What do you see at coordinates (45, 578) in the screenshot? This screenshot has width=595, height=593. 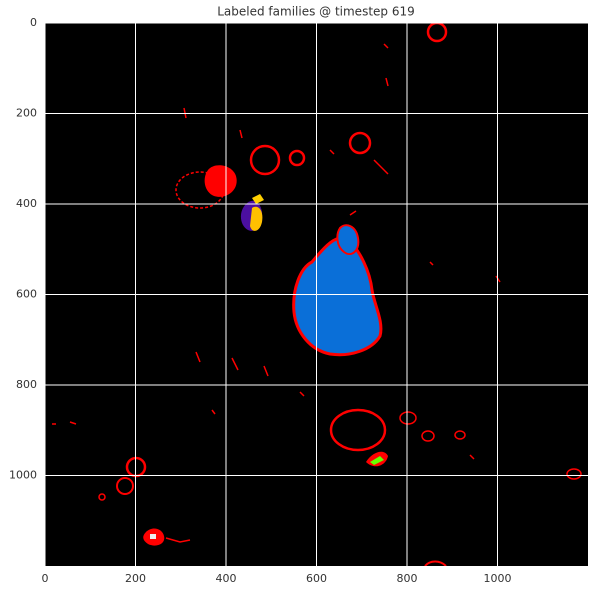 I see `x-tick-label: 0` at bounding box center [45, 578].